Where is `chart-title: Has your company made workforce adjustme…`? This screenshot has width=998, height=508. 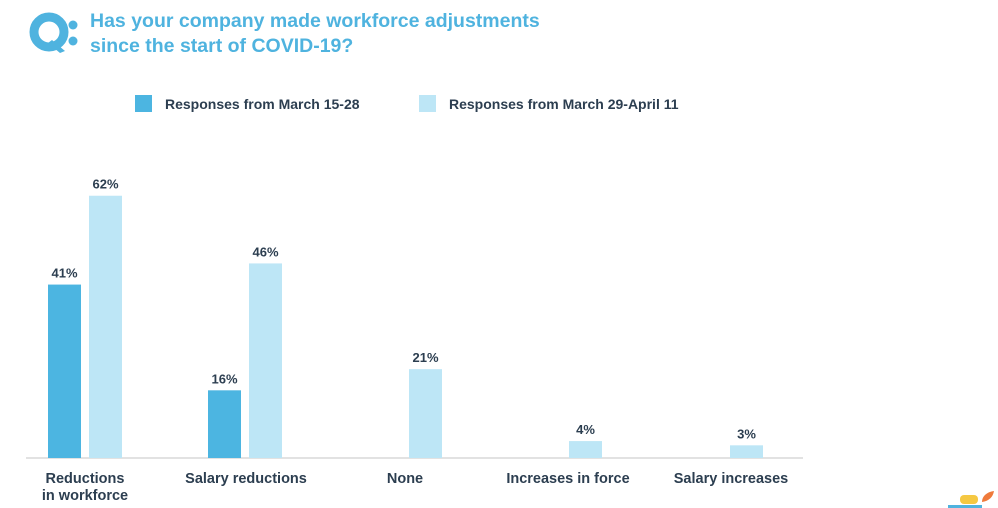
chart-title: Has your company made workforce adjustme… is located at coordinates (315, 34).